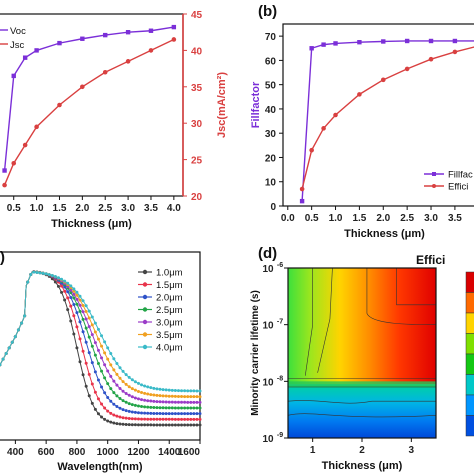 This screenshot has height=474, width=474. What do you see at coordinates (312, 218) in the screenshot?
I see `x-tick-label: 0.5` at bounding box center [312, 218].